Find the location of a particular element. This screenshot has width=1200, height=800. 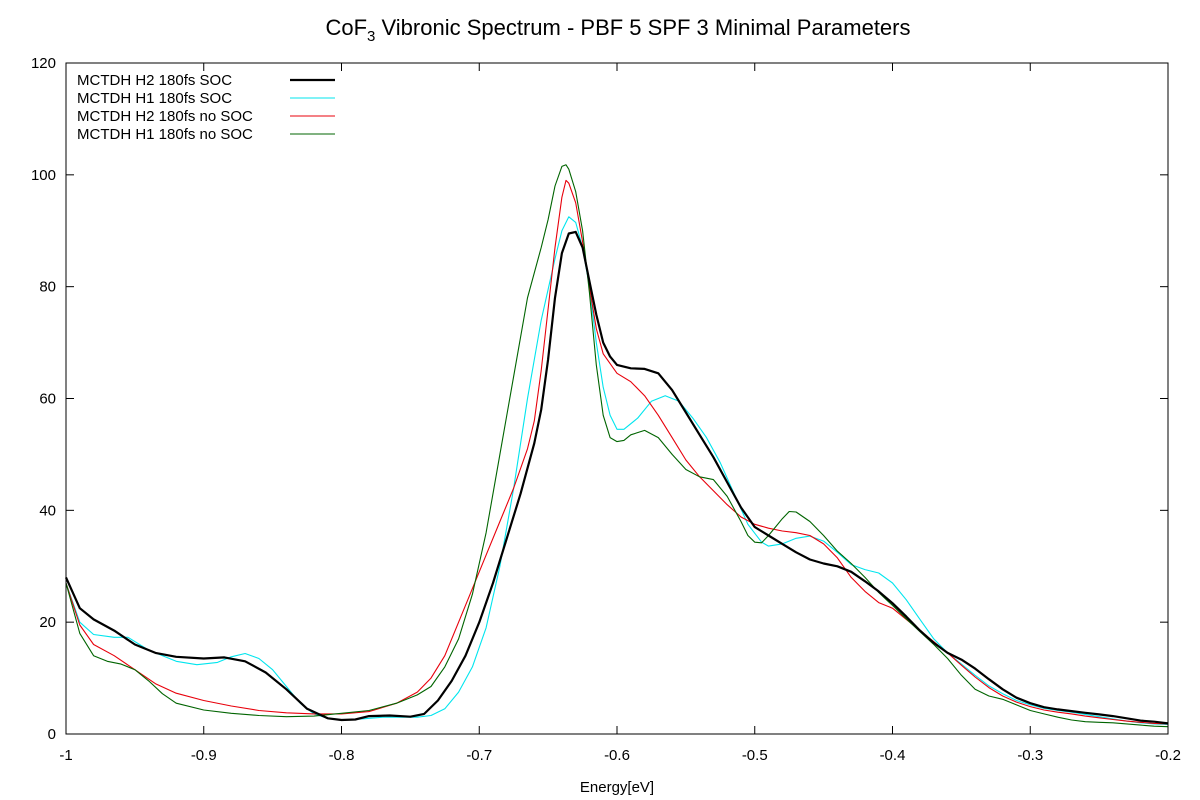

x-tick-label: -0.8 is located at coordinates (342, 755).